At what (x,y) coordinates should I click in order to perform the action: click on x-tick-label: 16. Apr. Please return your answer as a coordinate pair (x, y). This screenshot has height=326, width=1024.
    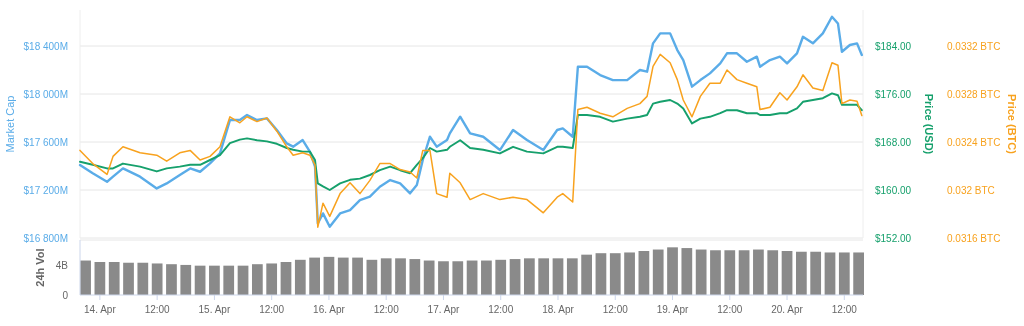
    Looking at the image, I should click on (329, 309).